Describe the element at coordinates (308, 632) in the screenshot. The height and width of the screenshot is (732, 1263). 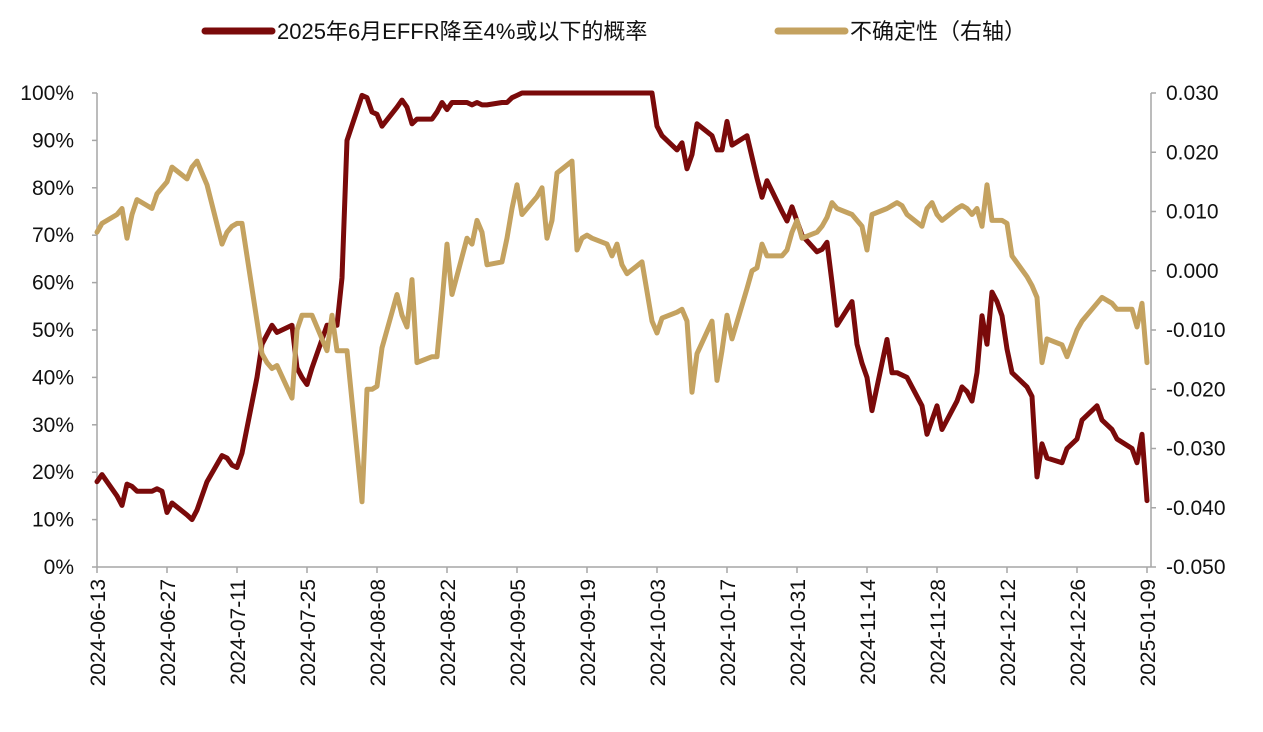
I see `x-tick-label: 2024-07-25` at that location.